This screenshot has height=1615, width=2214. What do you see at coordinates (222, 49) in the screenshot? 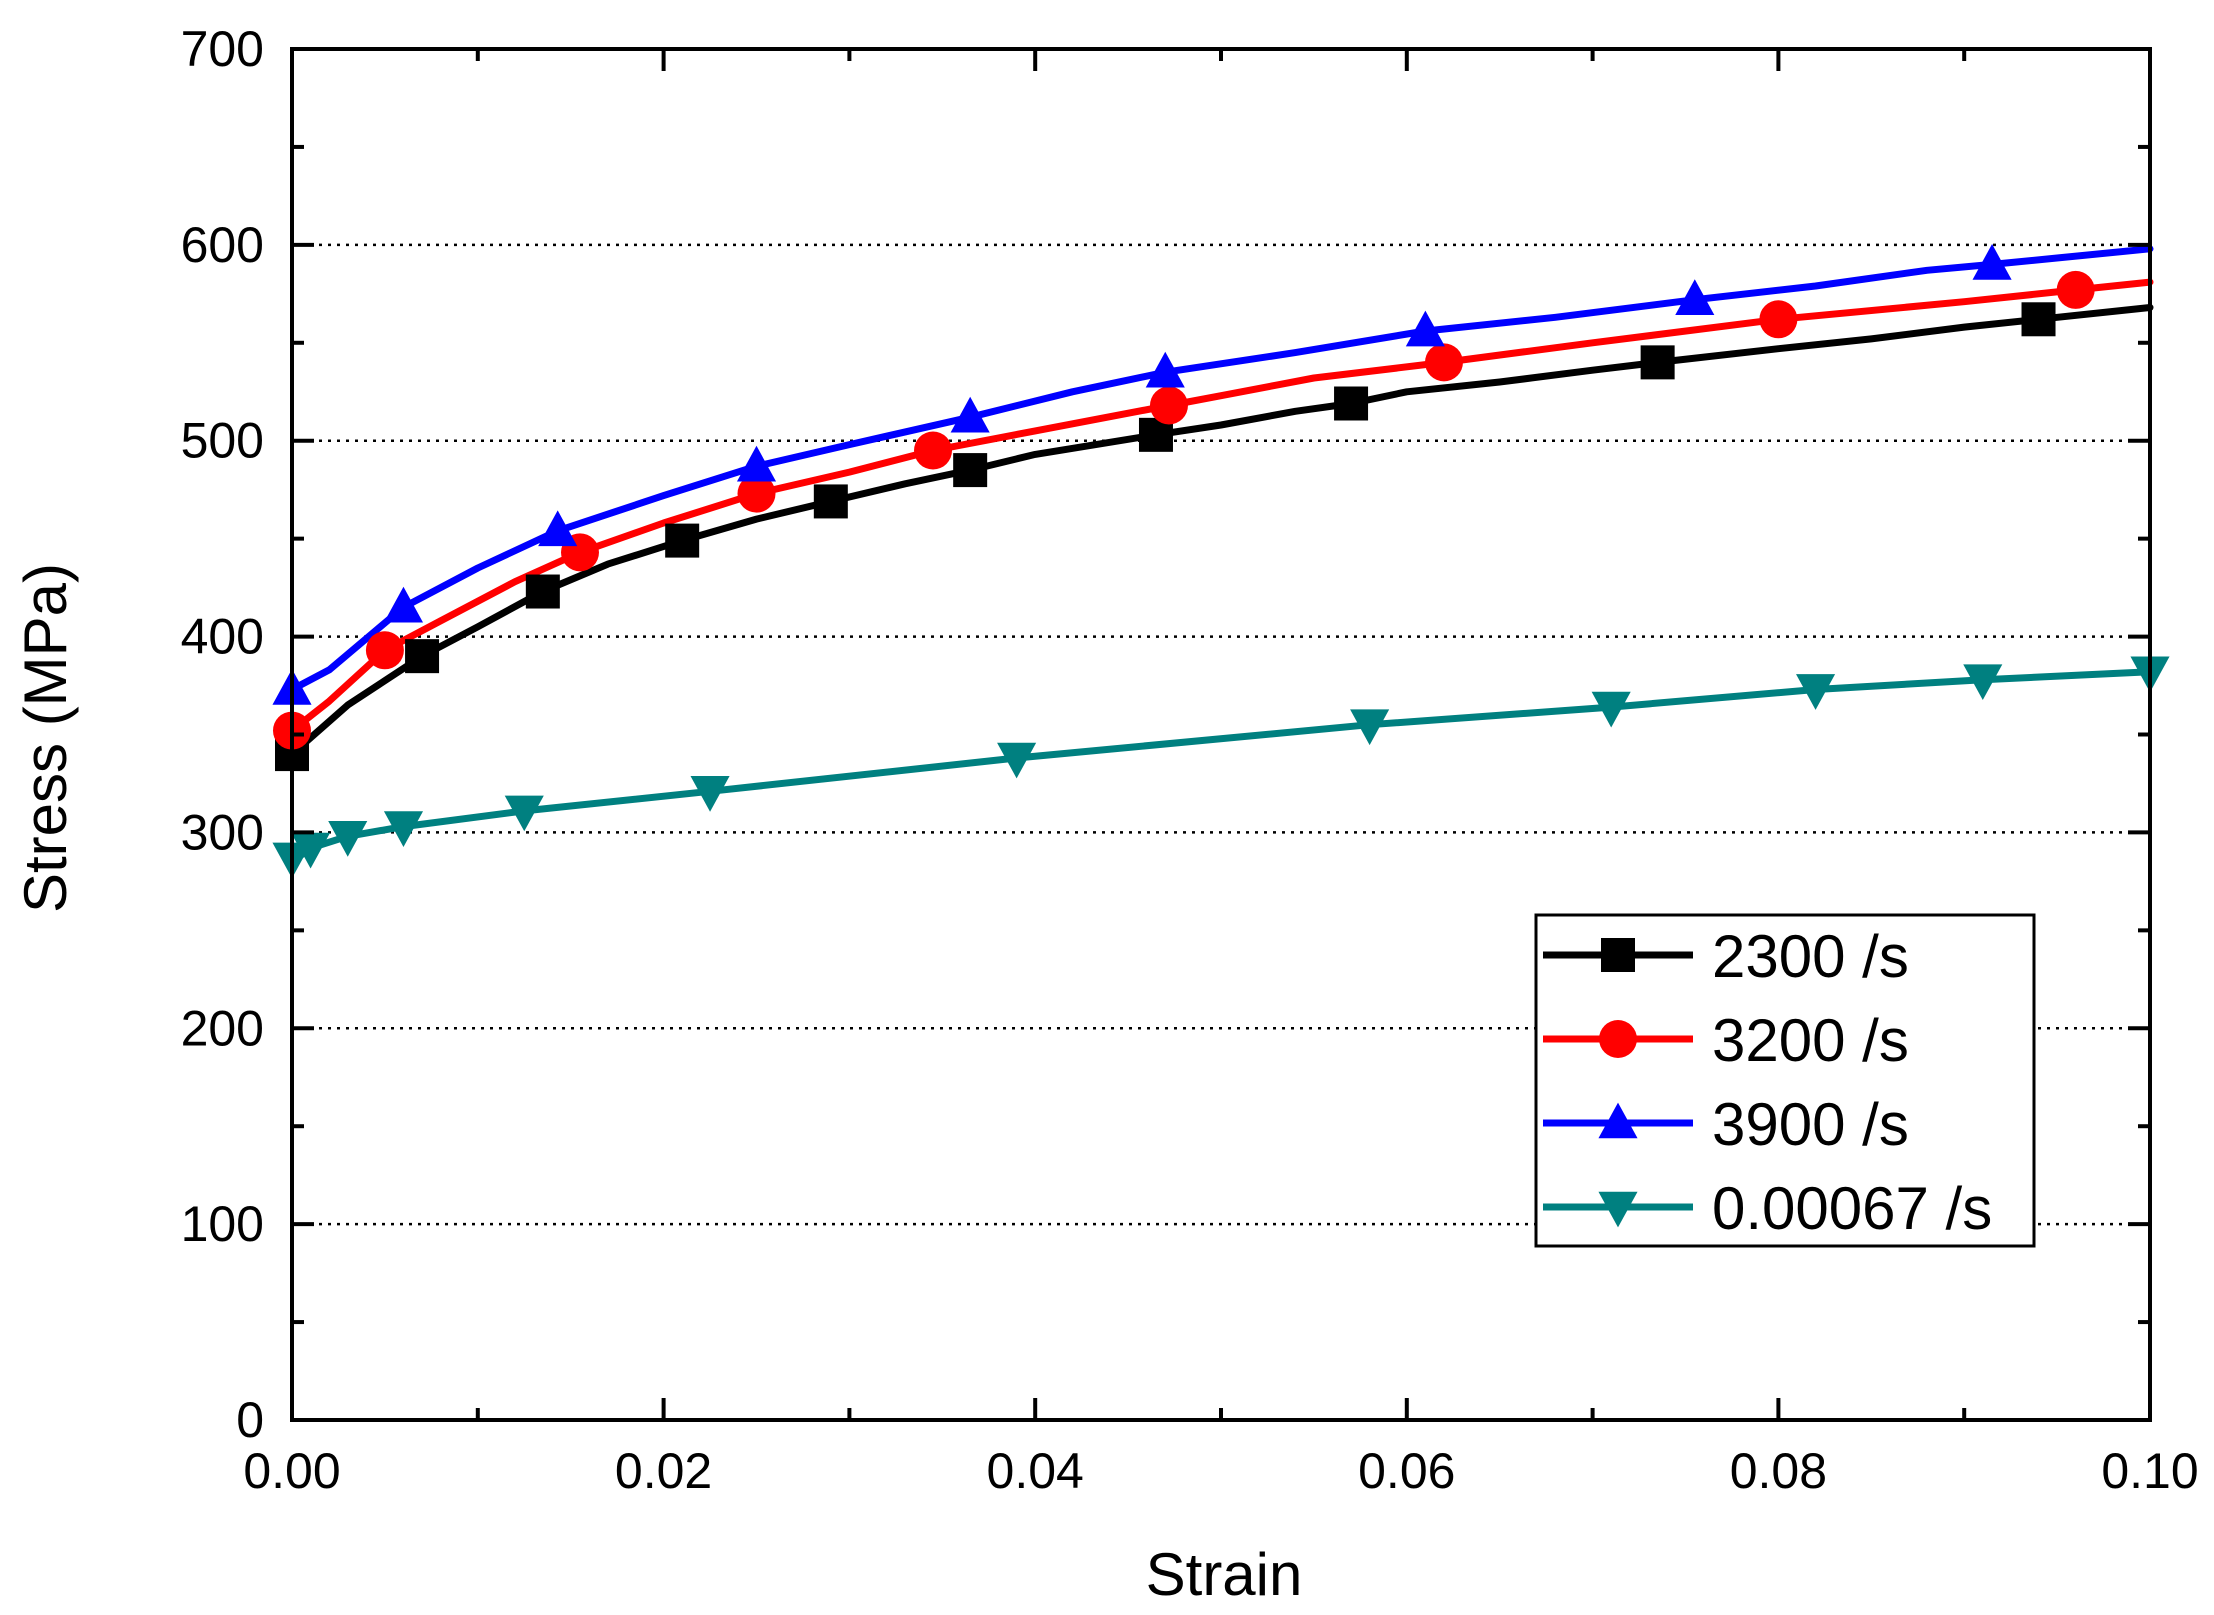
I see `y-tick-label: 700` at bounding box center [222, 49].